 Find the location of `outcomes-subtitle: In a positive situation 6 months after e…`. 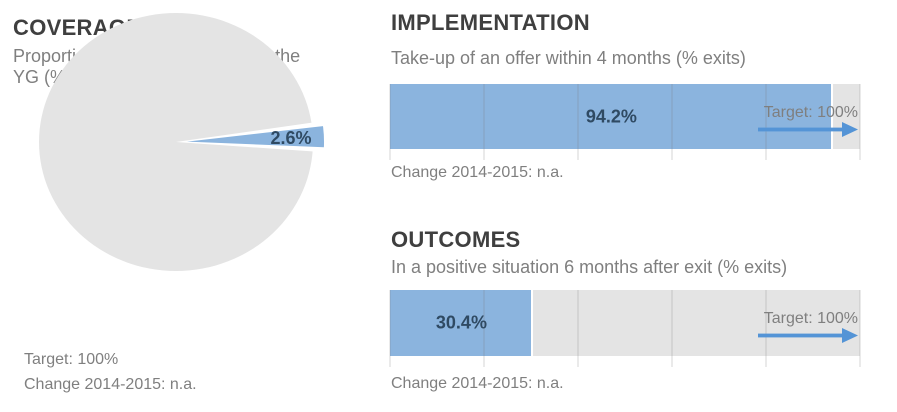

outcomes-subtitle: In a positive situation 6 months after e… is located at coordinates (589, 267).